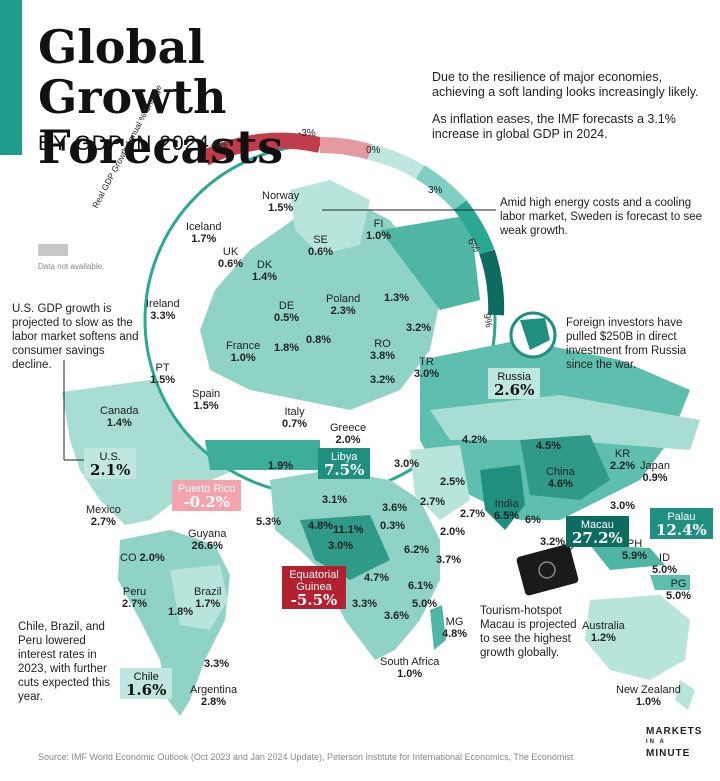  I want to click on indonesia-shape, so click(627, 557).